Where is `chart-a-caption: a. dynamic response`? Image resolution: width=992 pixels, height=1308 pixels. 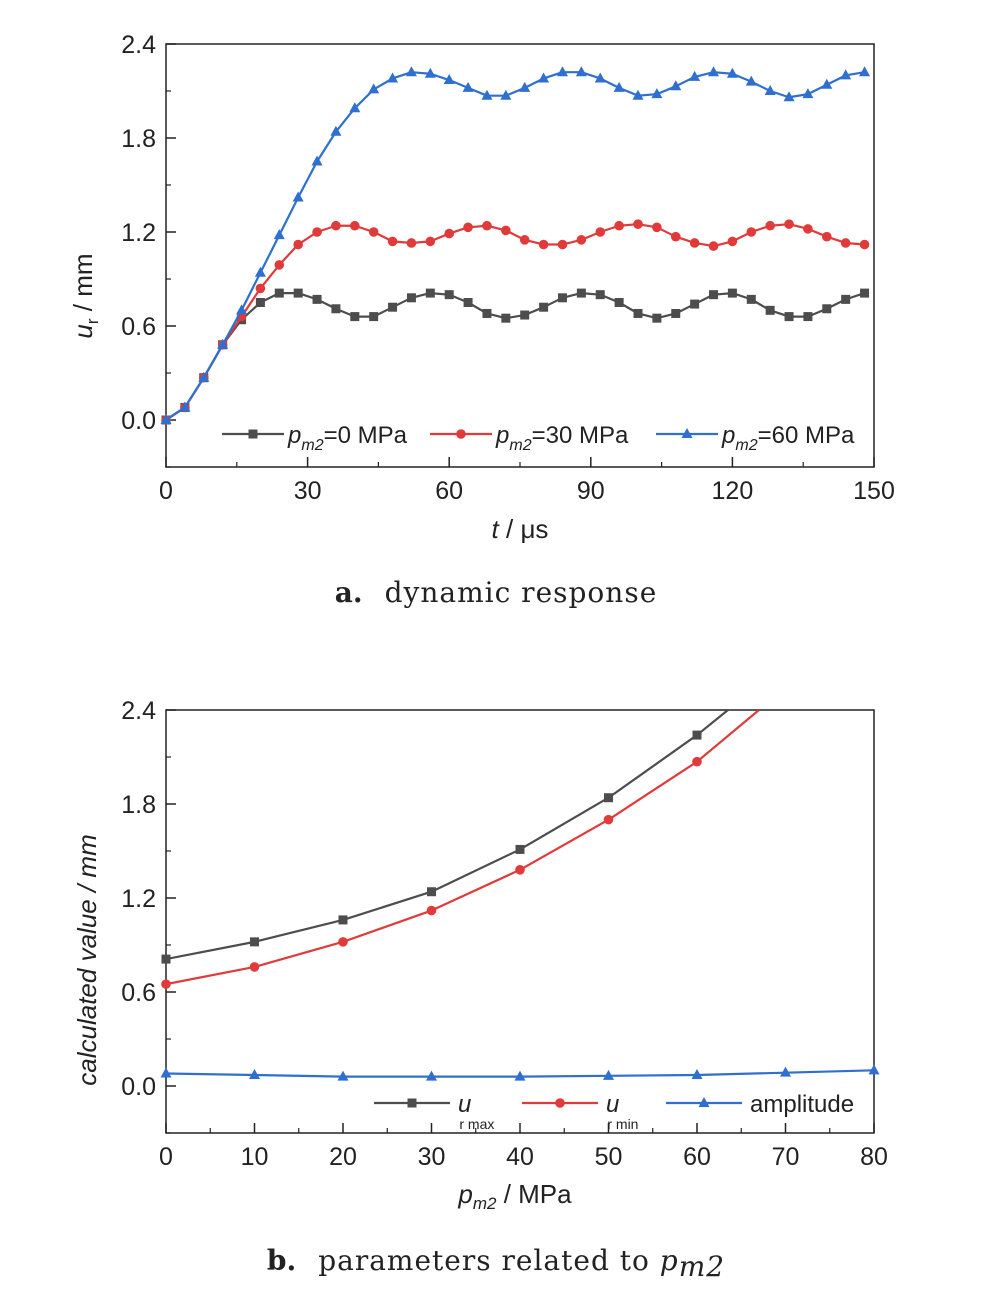 chart-a-caption: a. dynamic response is located at coordinates (496, 592).